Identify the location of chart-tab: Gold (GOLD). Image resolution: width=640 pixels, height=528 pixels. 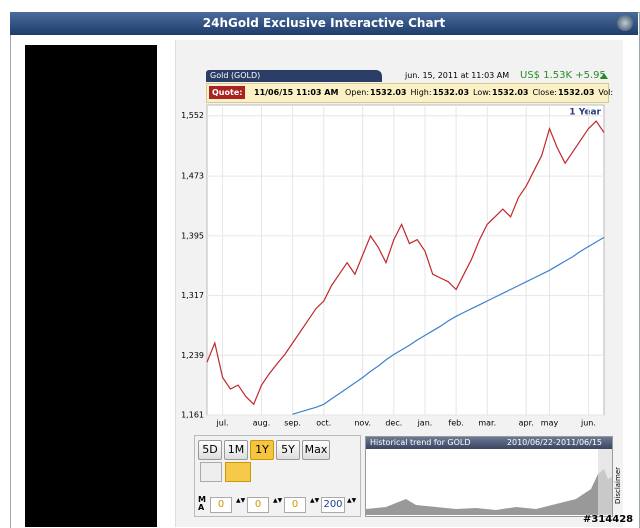
(294, 76).